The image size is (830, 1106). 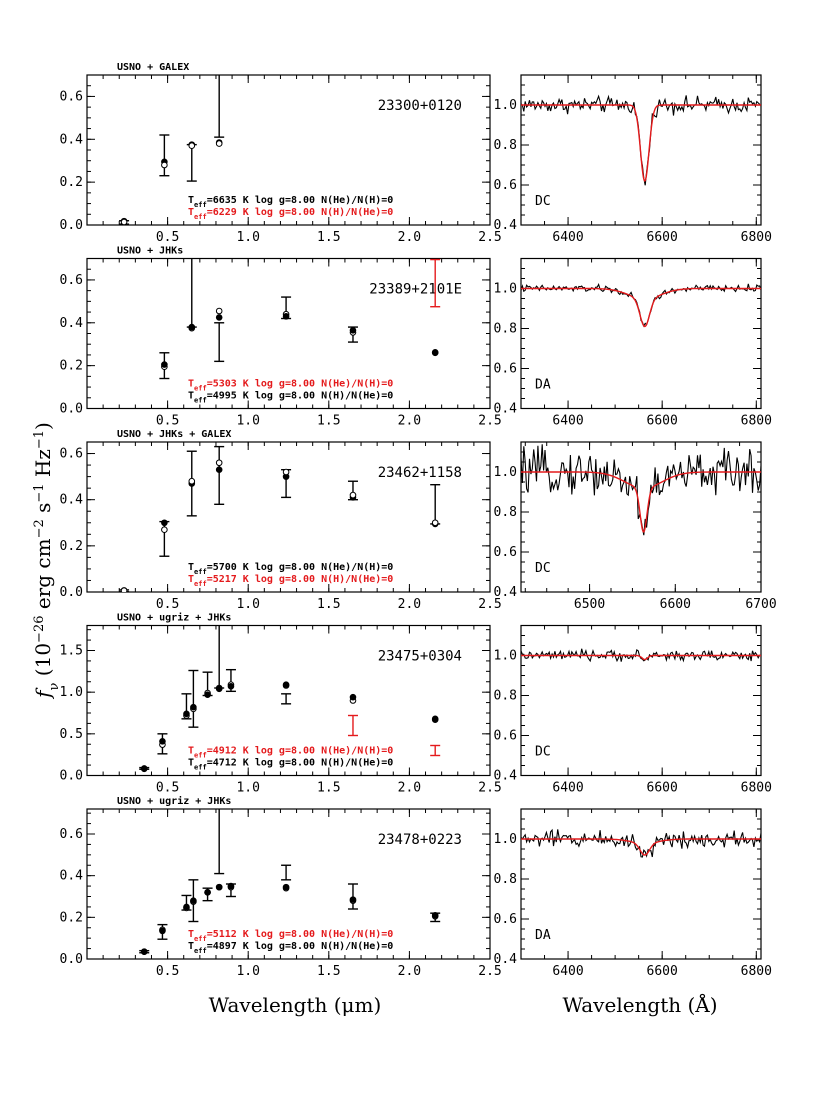 I want to click on fit-parameters: Teff=5303 K log g=8.00 N(He)/N(H)=0, so click(x=290, y=386).